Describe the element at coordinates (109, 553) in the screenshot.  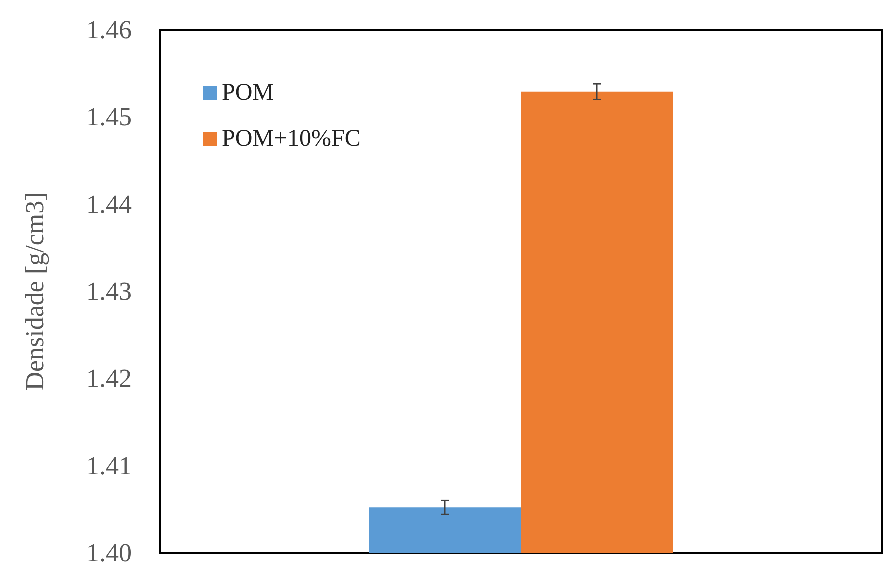
I see `y-tick-label: 1.40` at that location.